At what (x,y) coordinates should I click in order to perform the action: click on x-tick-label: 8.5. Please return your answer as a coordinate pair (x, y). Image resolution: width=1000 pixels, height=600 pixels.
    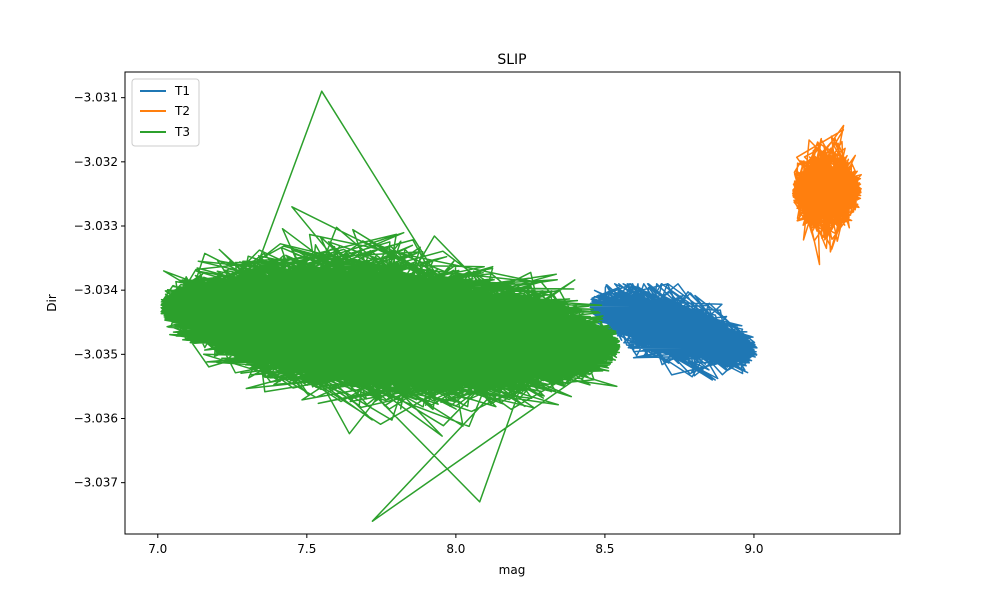
    Looking at the image, I should click on (604, 549).